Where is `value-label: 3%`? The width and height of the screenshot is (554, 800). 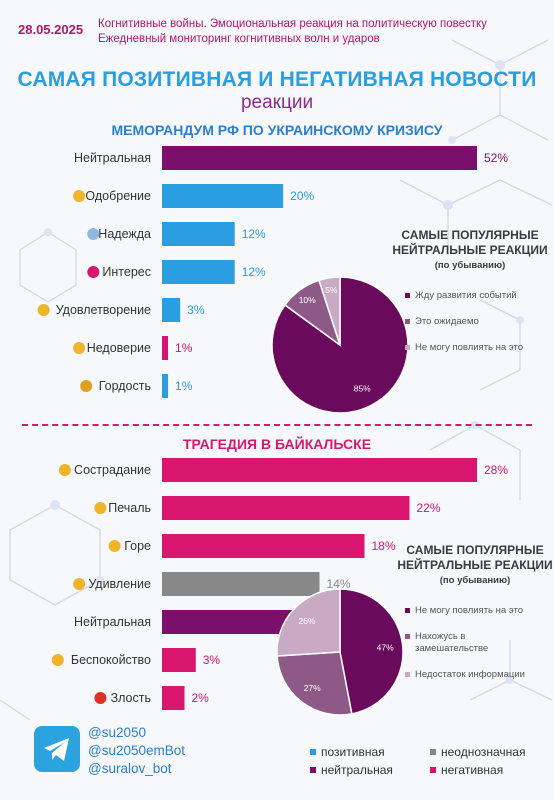 value-label: 3% is located at coordinates (212, 660).